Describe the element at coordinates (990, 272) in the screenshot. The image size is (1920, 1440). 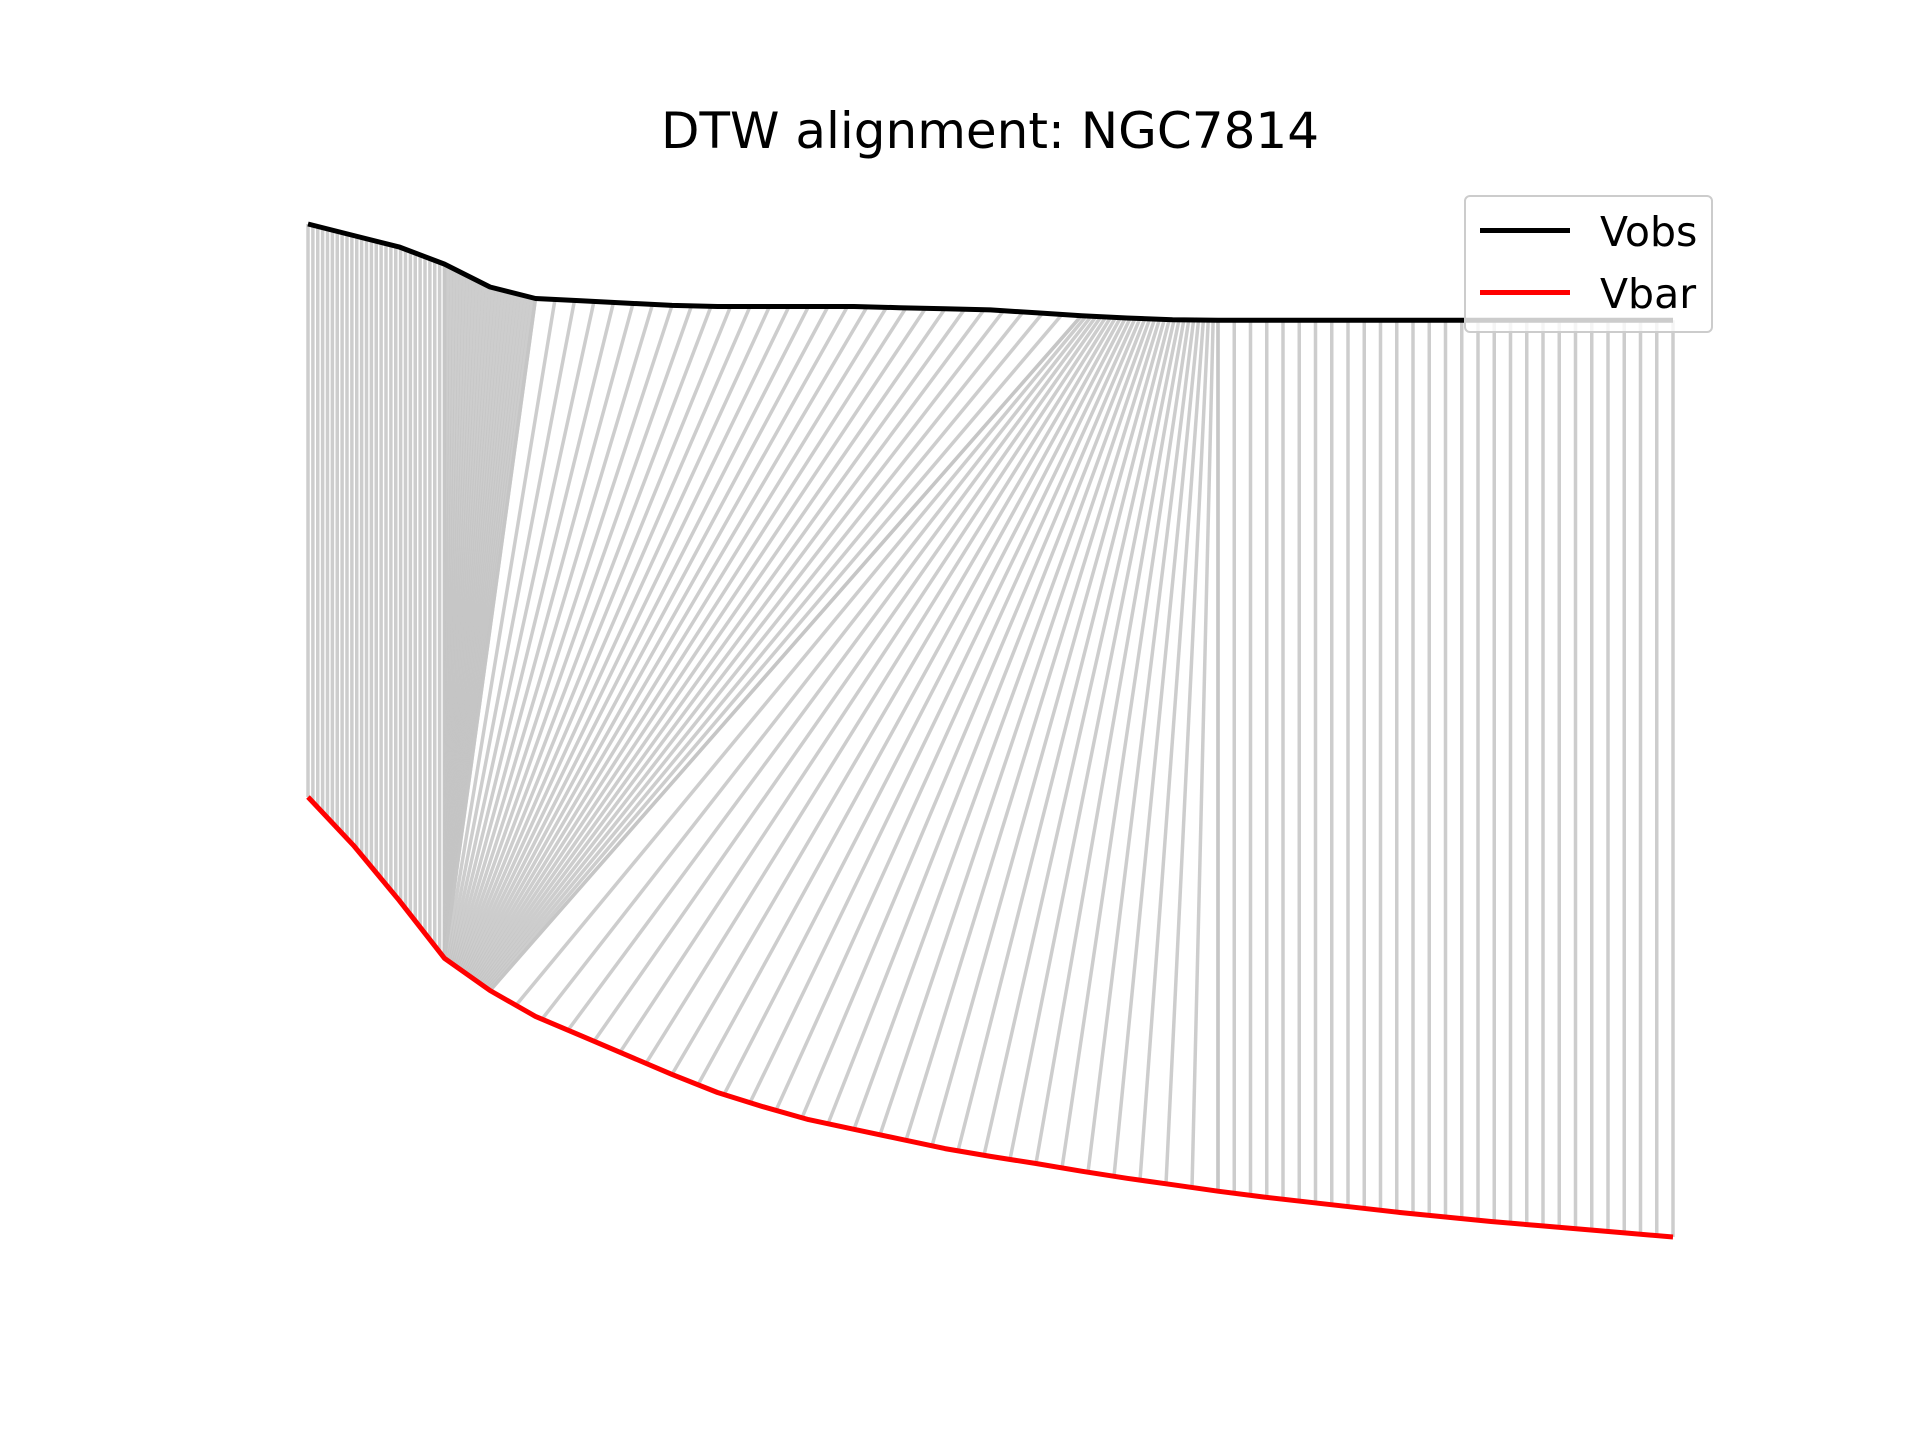
I see `series-line-vobs` at that location.